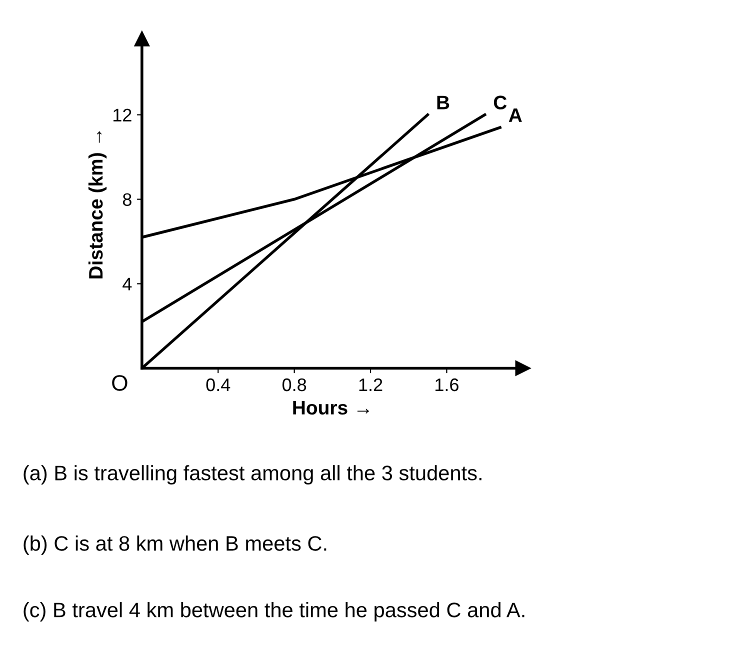  What do you see at coordinates (447, 385) in the screenshot?
I see `x-tick-label: 1.6` at bounding box center [447, 385].